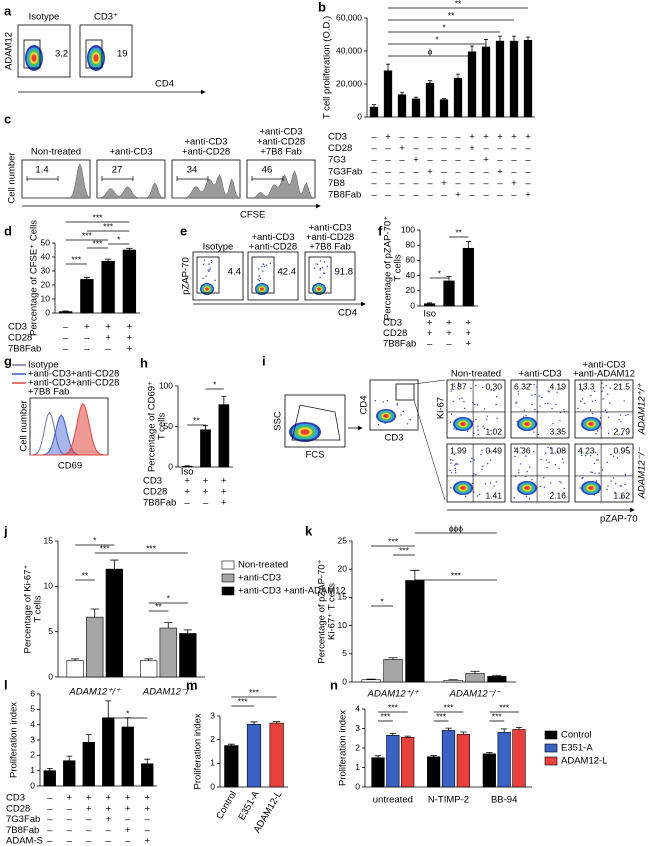  What do you see at coordinates (411, 260) in the screenshot?
I see `y-tick-label: 60` at bounding box center [411, 260].